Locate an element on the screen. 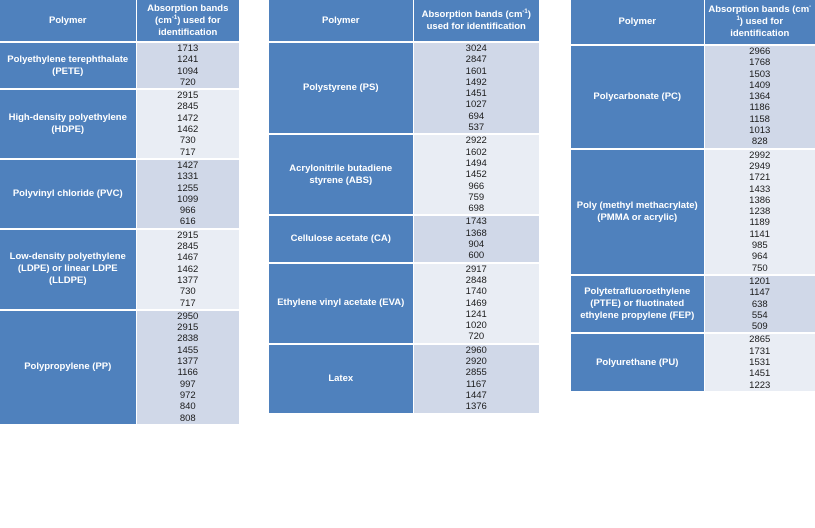  band-value: 1602 is located at coordinates (476, 152).